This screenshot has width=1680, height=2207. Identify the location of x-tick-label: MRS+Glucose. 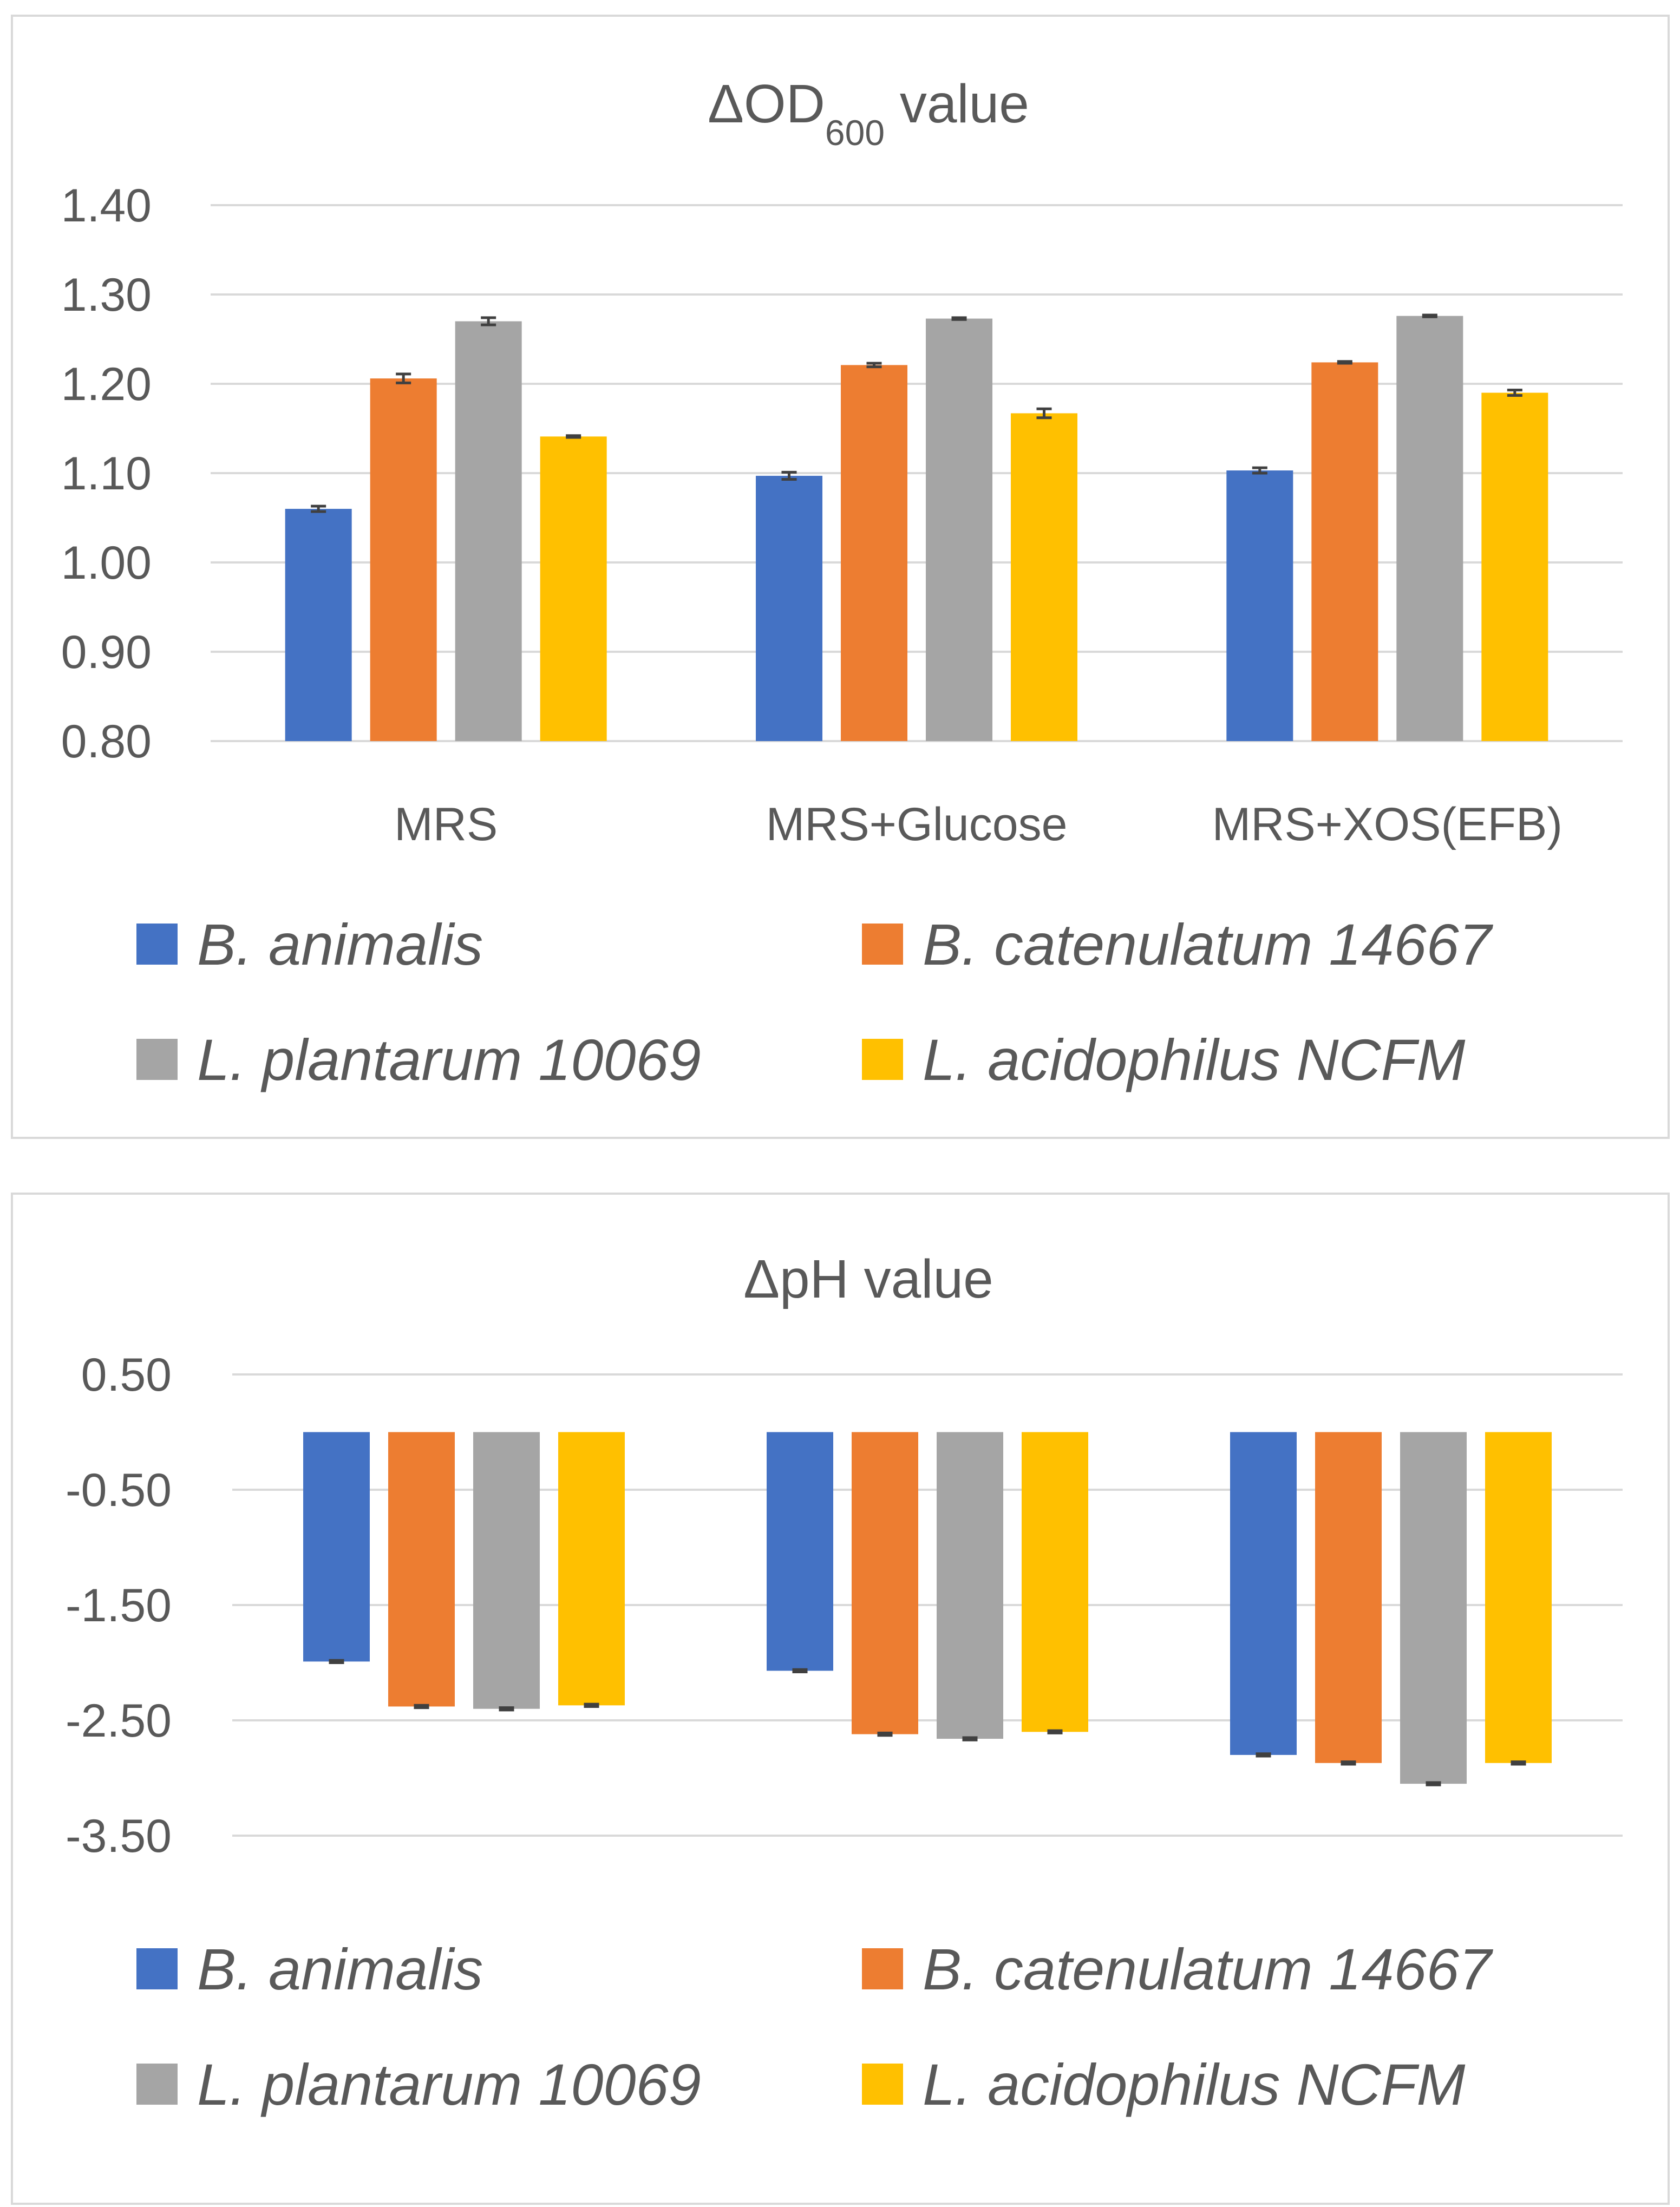
(917, 824).